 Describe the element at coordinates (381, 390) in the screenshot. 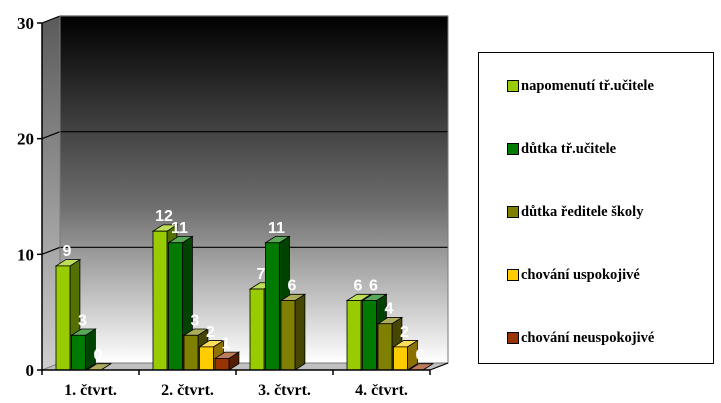

I see `x-tick-label: 4. čtvrt.` at that location.